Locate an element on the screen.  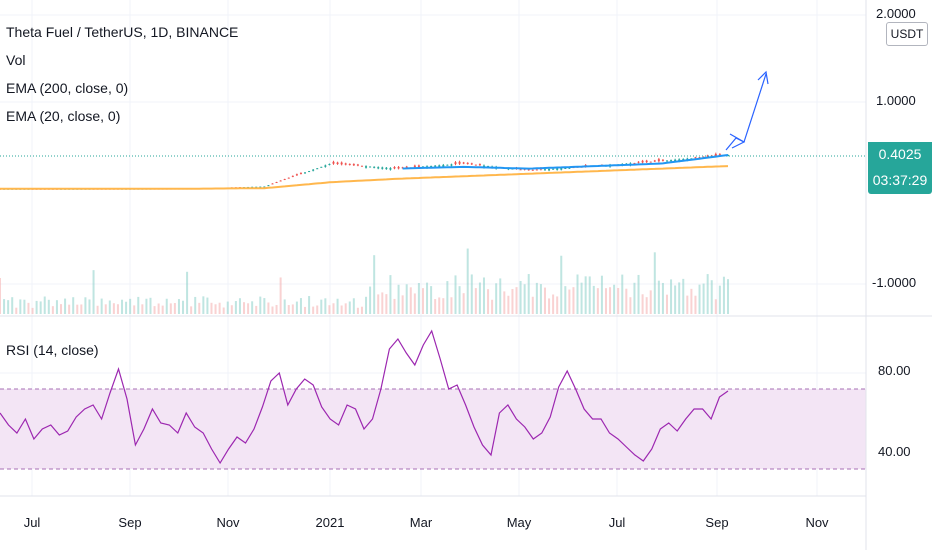
projection-arrows is located at coordinates (747, 110).